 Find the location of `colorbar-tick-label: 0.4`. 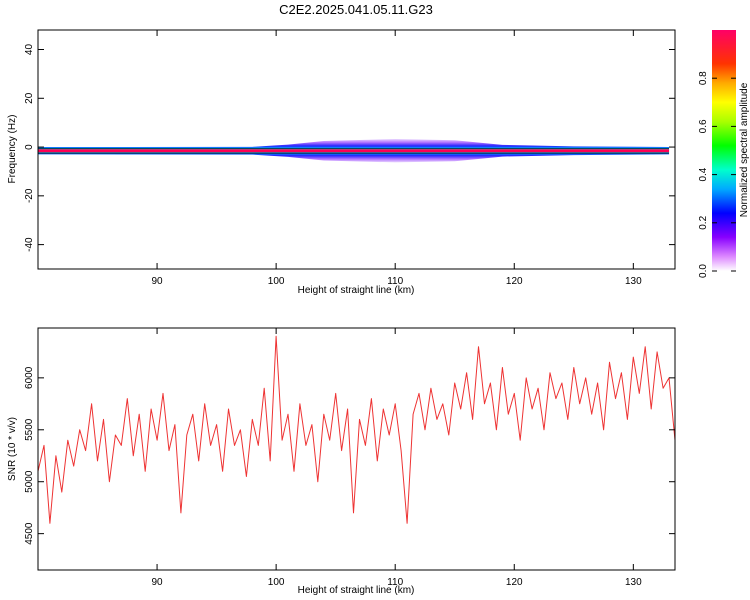

colorbar-tick-label: 0.4 is located at coordinates (703, 174).